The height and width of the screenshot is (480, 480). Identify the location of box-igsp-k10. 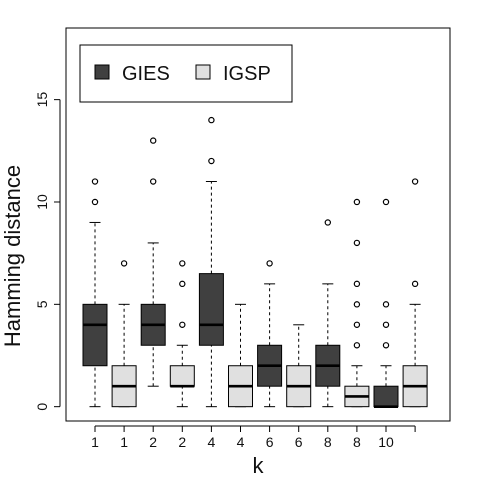
(415, 293).